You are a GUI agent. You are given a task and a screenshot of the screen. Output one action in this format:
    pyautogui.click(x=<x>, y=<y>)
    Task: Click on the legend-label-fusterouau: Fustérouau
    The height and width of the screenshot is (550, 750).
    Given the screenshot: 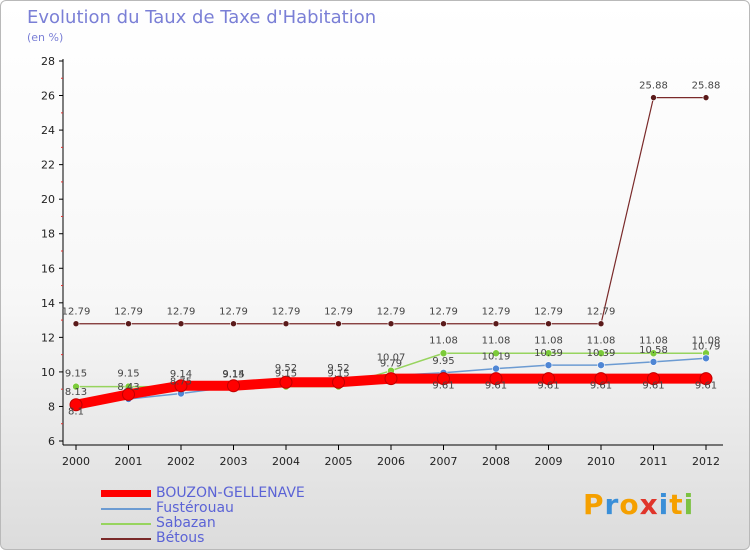 What is the action you would take?
    pyautogui.click(x=195, y=508)
    